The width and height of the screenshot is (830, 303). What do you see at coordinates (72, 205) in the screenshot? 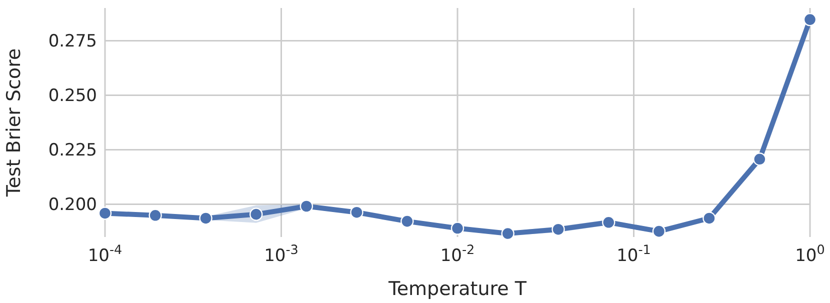
I see `y-tick-label: 0.200` at bounding box center [72, 205].